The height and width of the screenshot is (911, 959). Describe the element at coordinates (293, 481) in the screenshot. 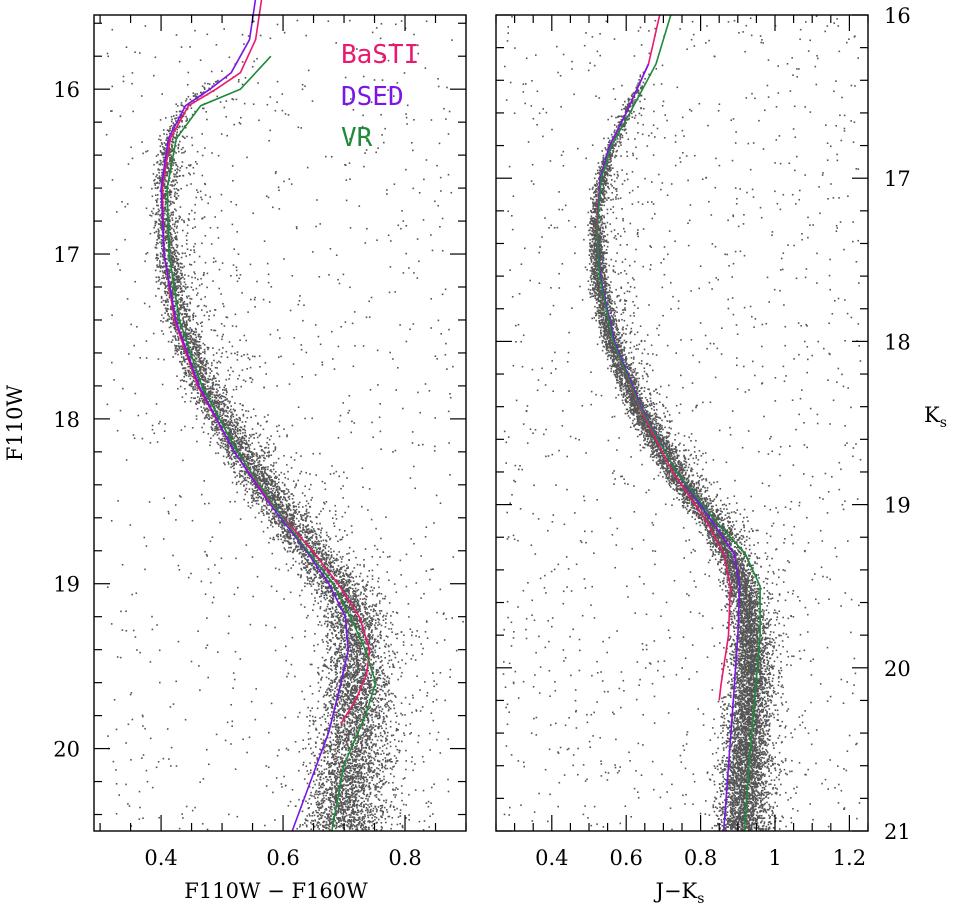

I see `star-point-left-2080` at that location.